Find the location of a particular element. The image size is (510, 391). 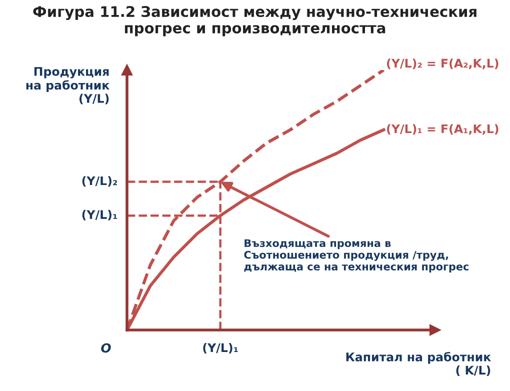

ref-line-label: (Y/L)₁ is located at coordinates (99, 215).